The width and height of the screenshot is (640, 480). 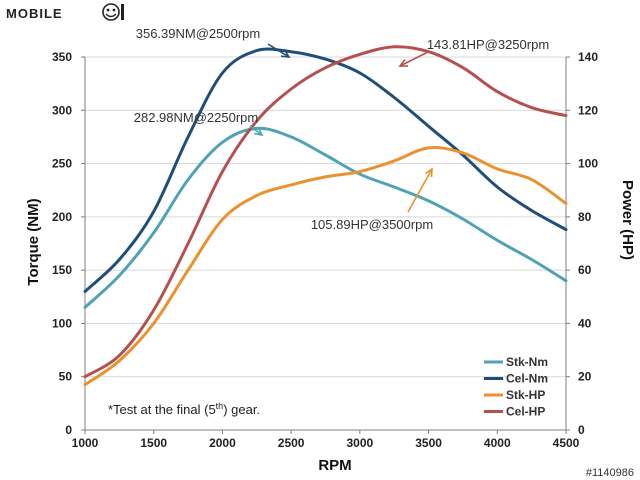 I want to click on y-left-tick-label: 0, so click(x=68, y=430).